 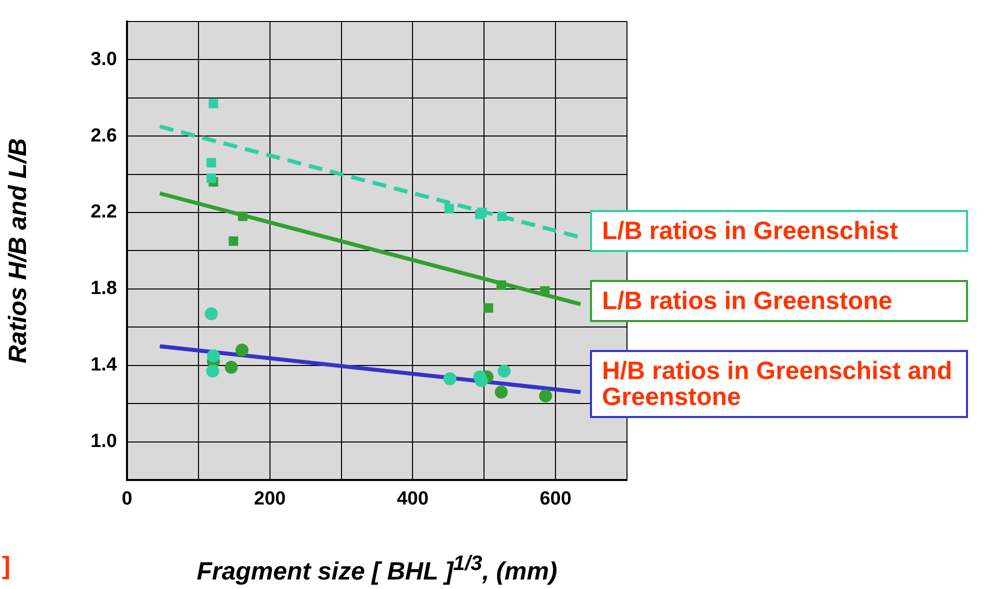 What do you see at coordinates (779, 301) in the screenshot?
I see `legend-box: L/B ratios in Greenstone` at bounding box center [779, 301].